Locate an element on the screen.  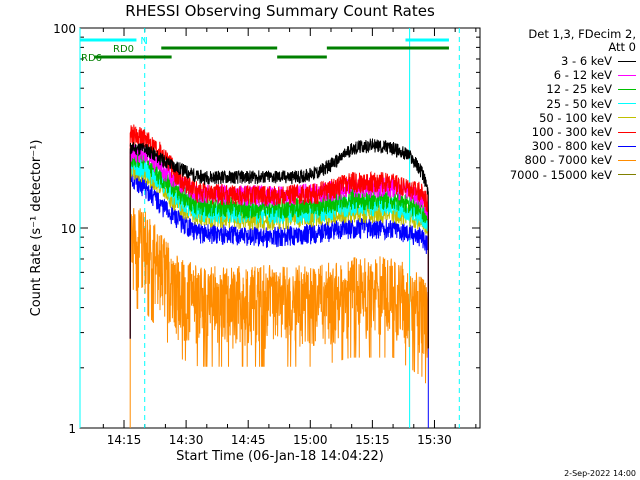
x-tick-label-0: 14:15 is located at coordinates (124, 440).